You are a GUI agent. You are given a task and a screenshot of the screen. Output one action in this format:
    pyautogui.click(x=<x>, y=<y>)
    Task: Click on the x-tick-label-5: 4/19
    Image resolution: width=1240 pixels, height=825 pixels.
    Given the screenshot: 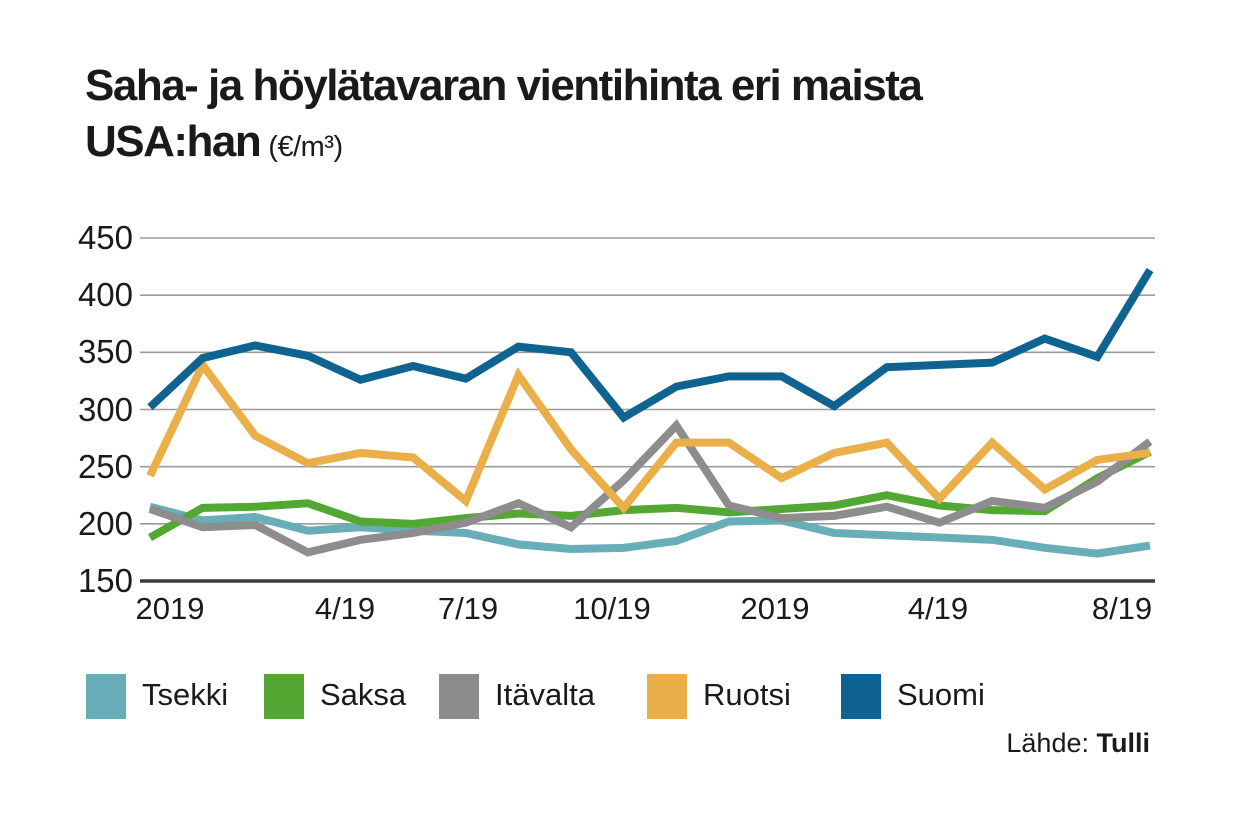 What is the action you would take?
    pyautogui.click(x=938, y=608)
    